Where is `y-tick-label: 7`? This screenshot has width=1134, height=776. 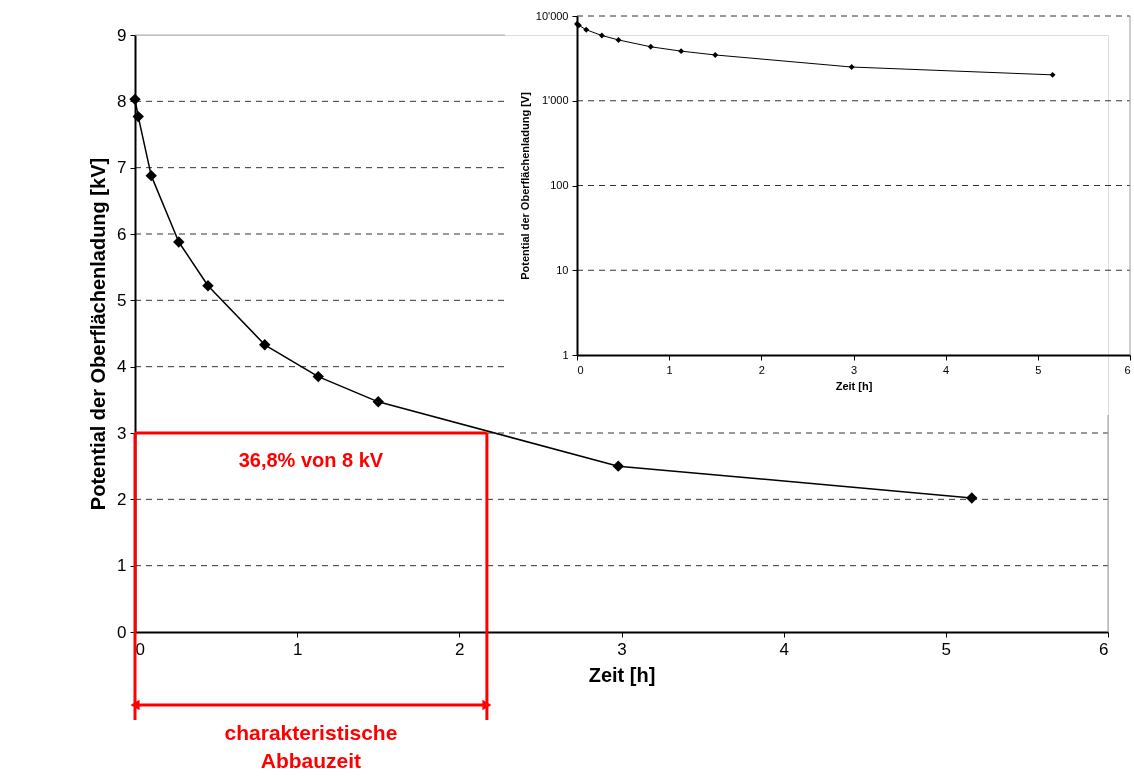
y-tick-label: 7 is located at coordinates (122, 168).